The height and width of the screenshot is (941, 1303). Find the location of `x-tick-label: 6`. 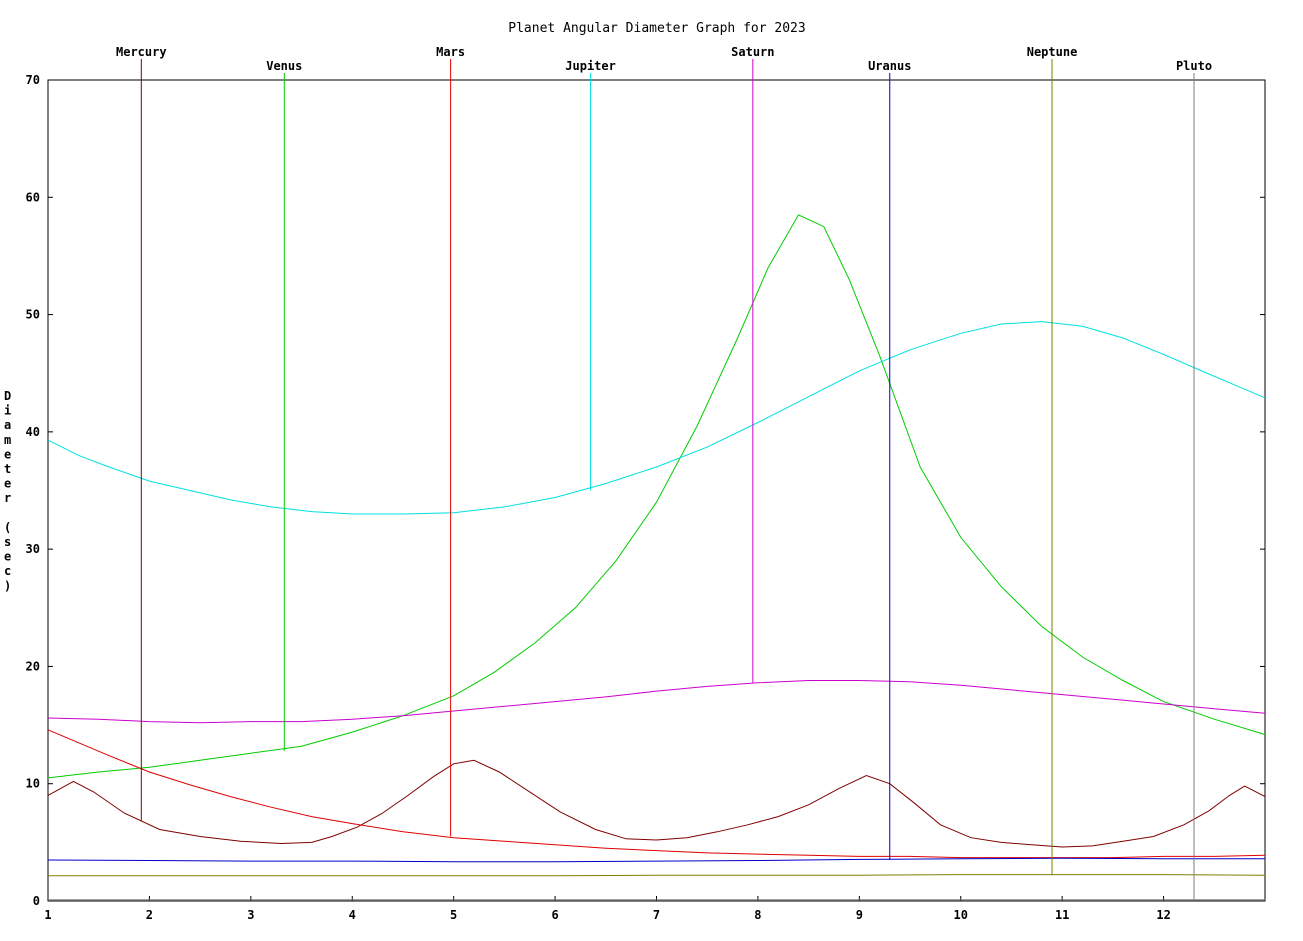

x-tick-label: 6 is located at coordinates (554, 915).